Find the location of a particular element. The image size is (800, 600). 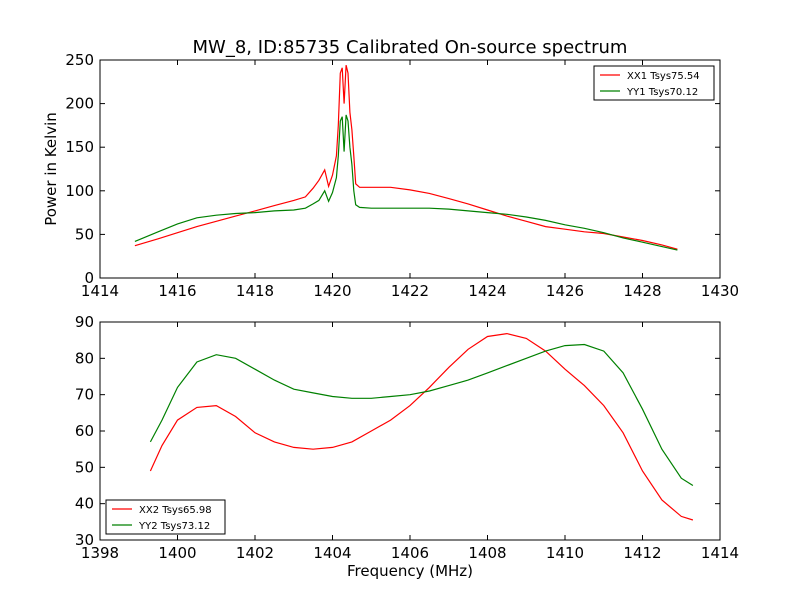

y-tick-label: 150 is located at coordinates (79, 147).